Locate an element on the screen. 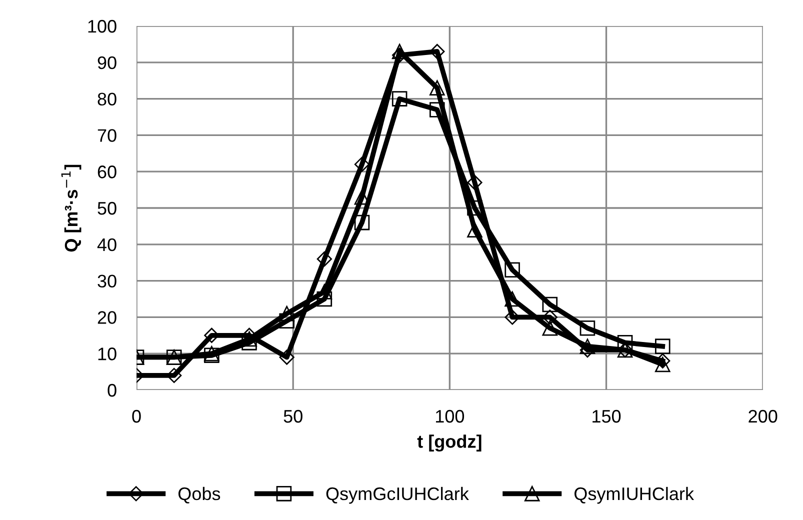 The image size is (803, 520). x-tick-label: 0 is located at coordinates (136, 416).